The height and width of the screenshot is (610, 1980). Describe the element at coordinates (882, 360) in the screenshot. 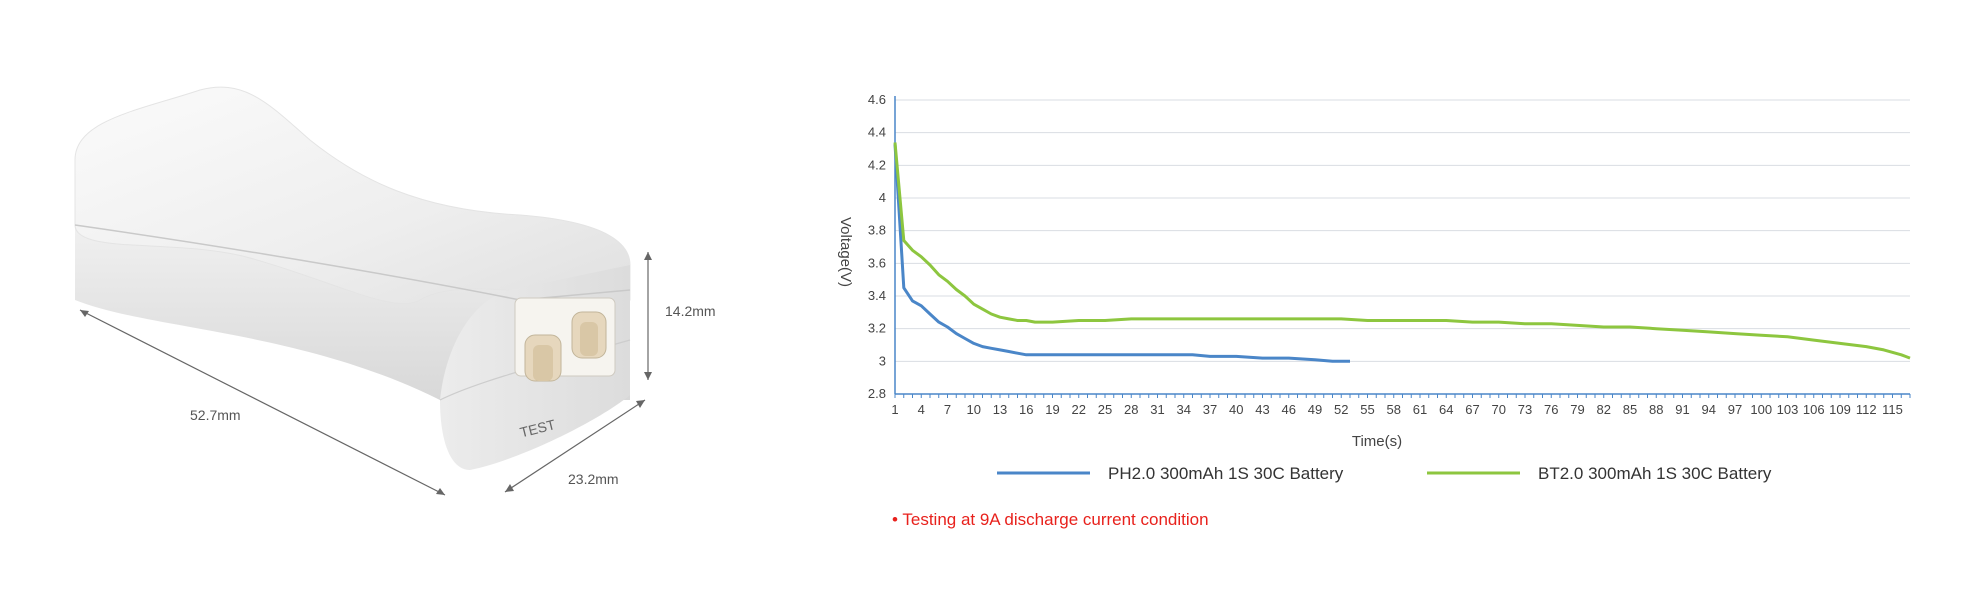

I see `y-tick-label: 3` at that location.